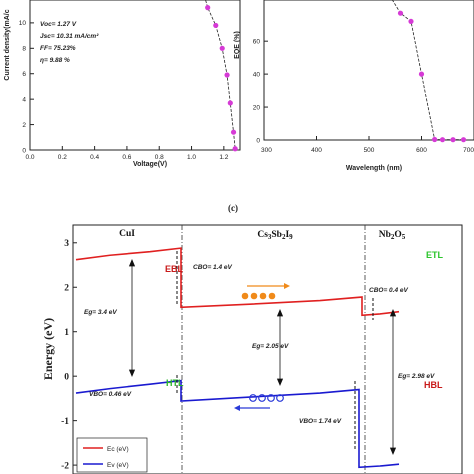  Describe the element at coordinates (132, 262) in the screenshot. I see `eg-arrow-cui-head-up` at that location.